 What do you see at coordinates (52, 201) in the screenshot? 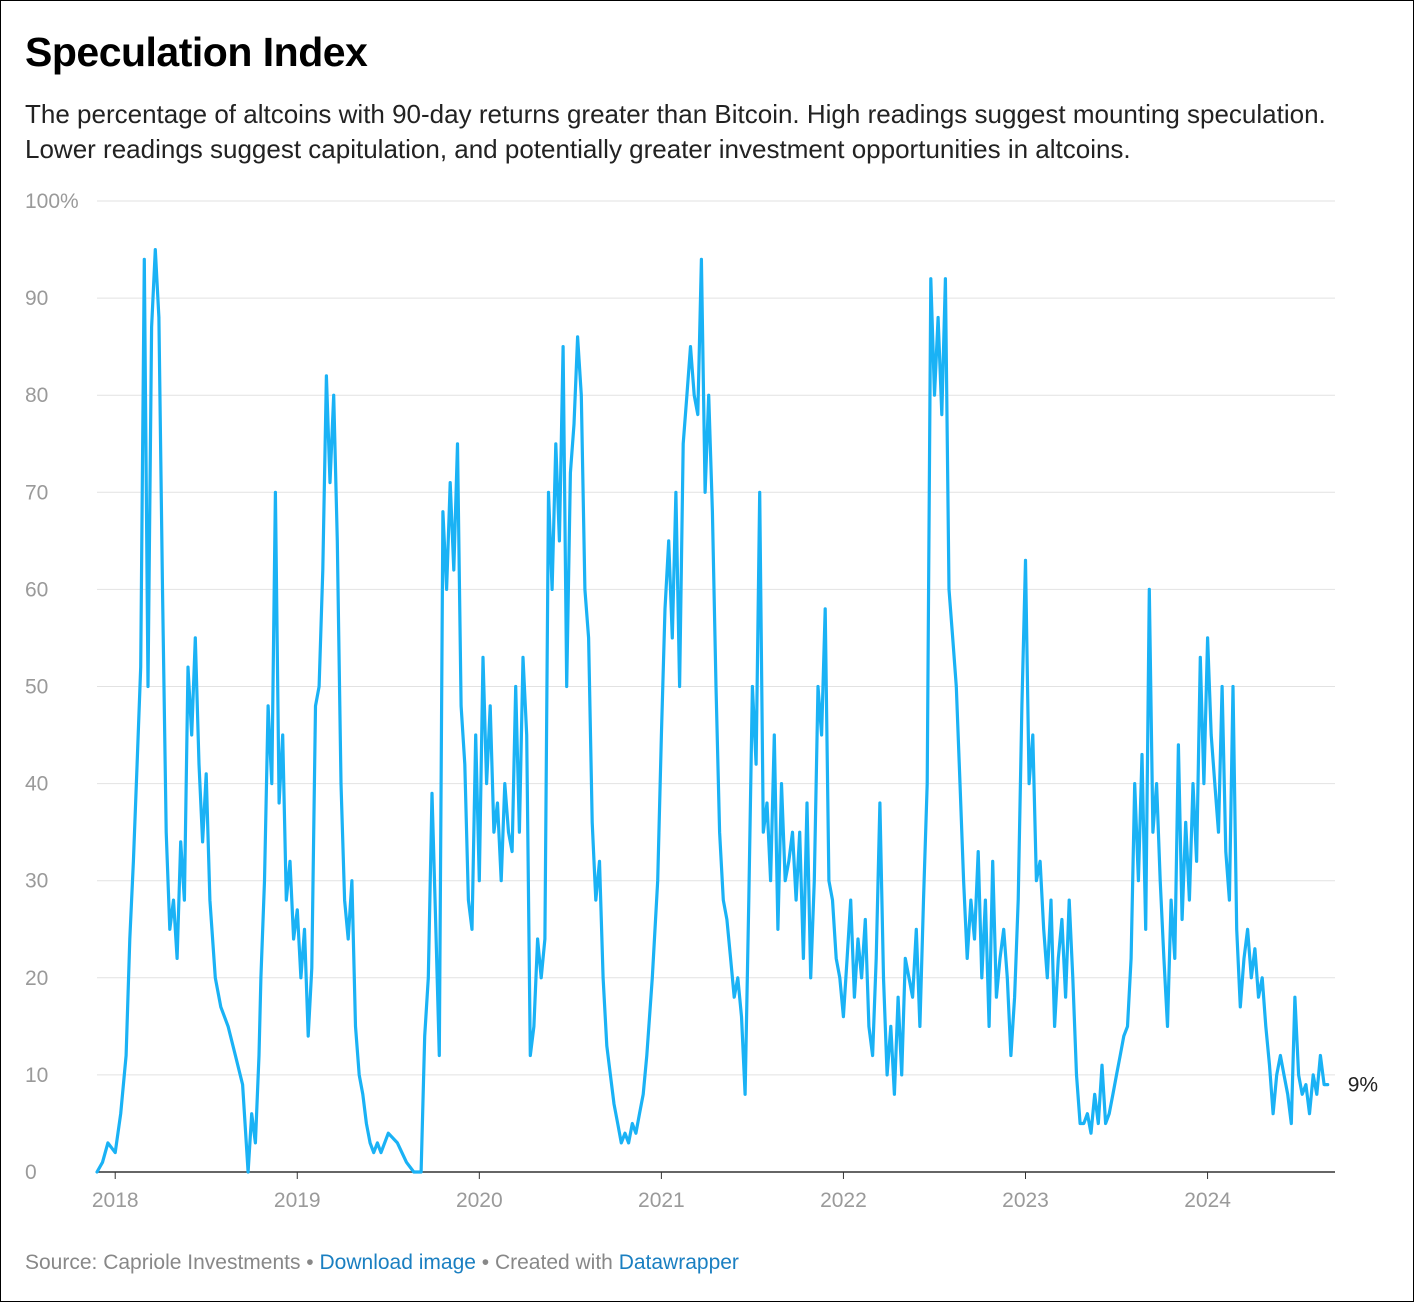
I see `y-tick-label: 100%` at bounding box center [52, 201].